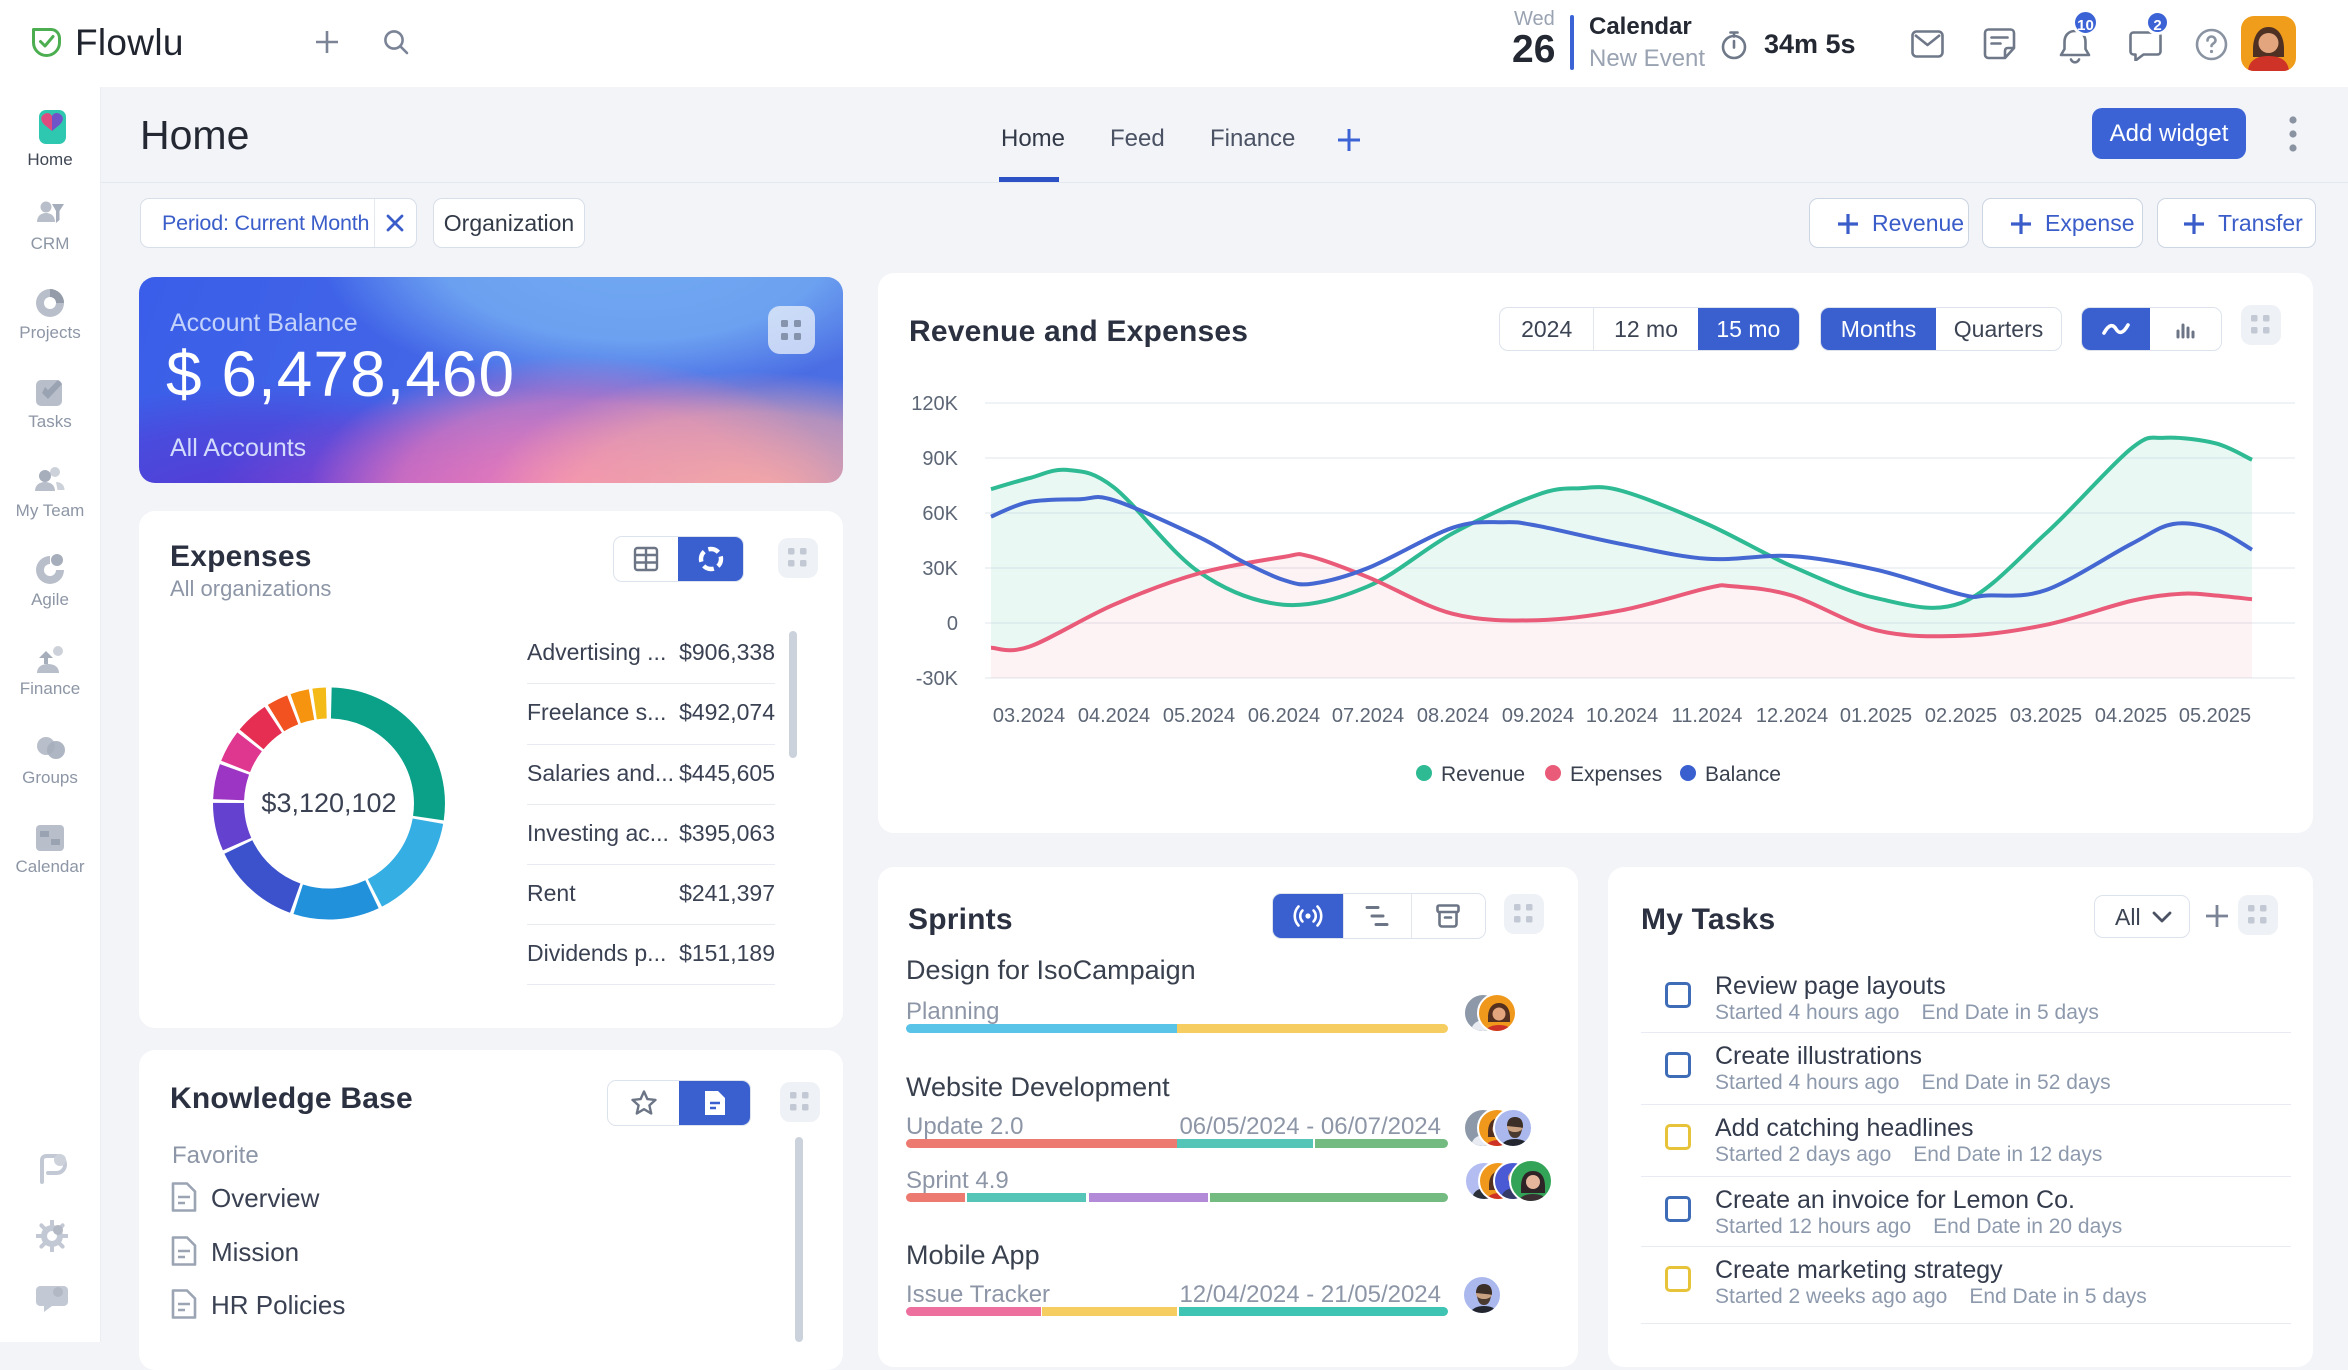  Describe the element at coordinates (1961, 716) in the screenshot. I see `svg-text: 02.2025` at that location.